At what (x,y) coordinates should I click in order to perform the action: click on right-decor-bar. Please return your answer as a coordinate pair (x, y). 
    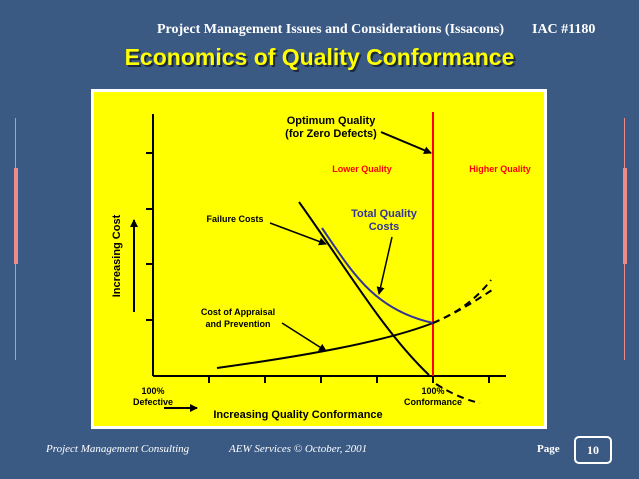
    Looking at the image, I should click on (625, 216).